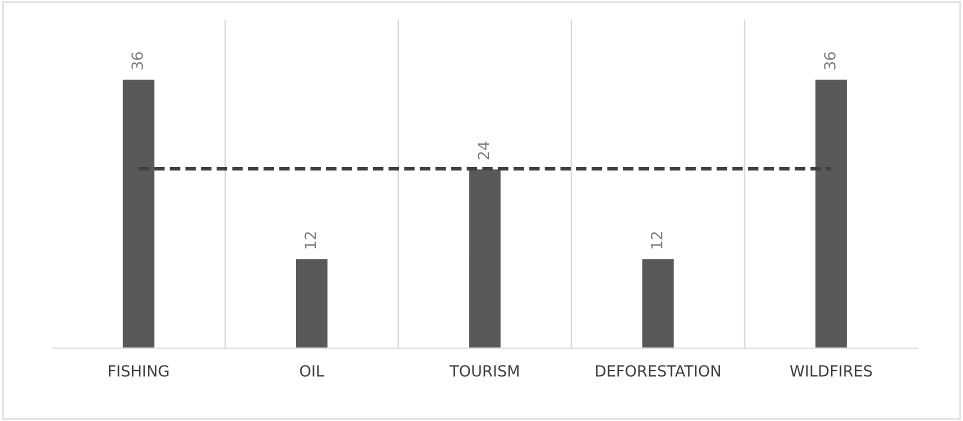 This screenshot has width=963, height=421. I want to click on x-tick-label: DEFORESTATION, so click(658, 371).